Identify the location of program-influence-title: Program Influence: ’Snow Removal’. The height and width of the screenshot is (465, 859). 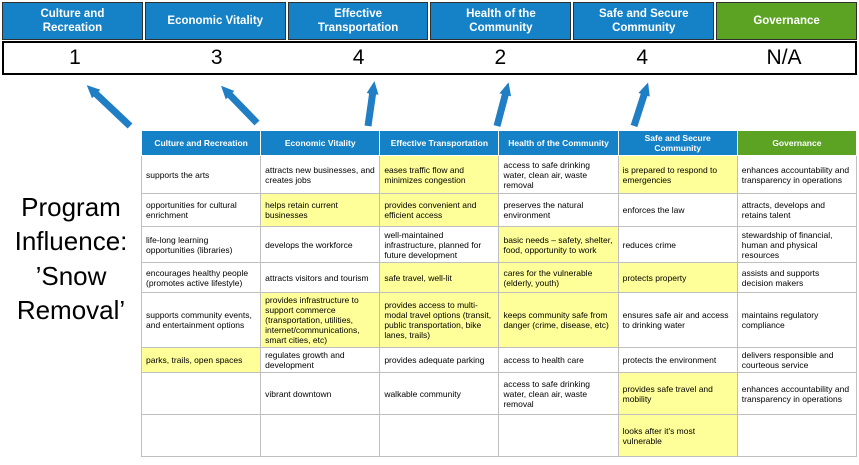
(71, 258).